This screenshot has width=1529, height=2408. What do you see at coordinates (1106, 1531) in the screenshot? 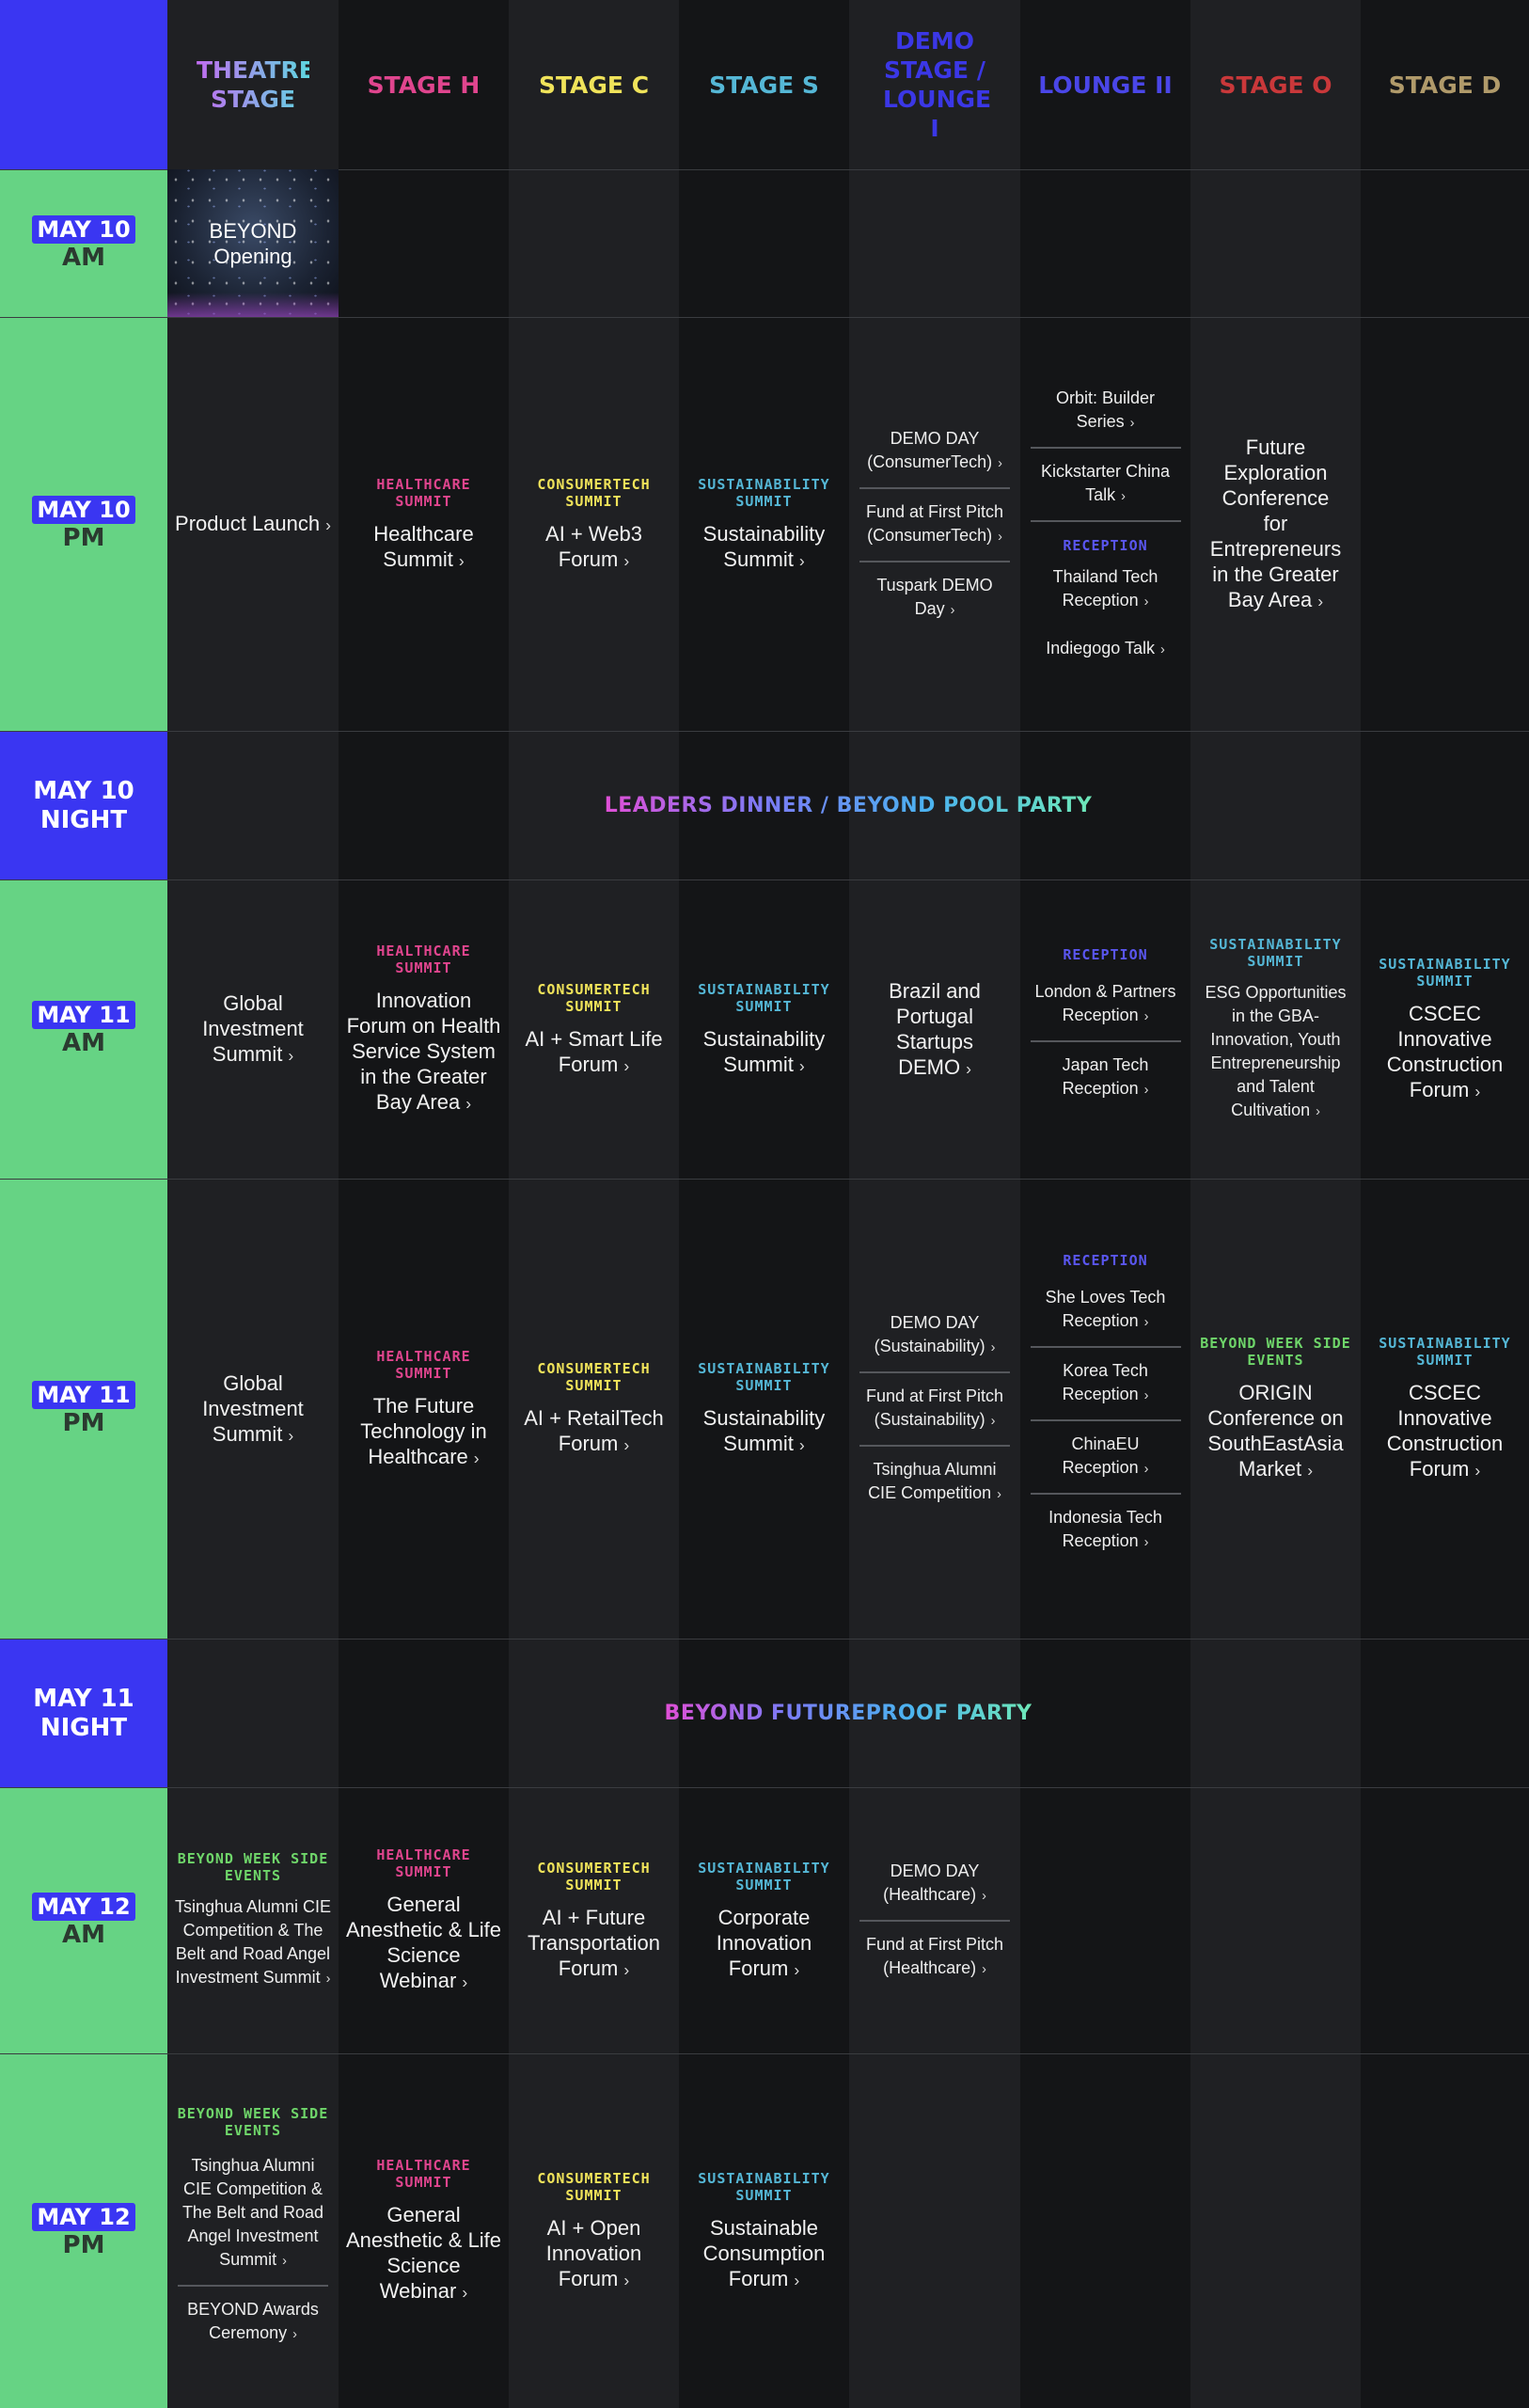
I see `event-link: Indonesia Tech Reception ›` at bounding box center [1106, 1531].